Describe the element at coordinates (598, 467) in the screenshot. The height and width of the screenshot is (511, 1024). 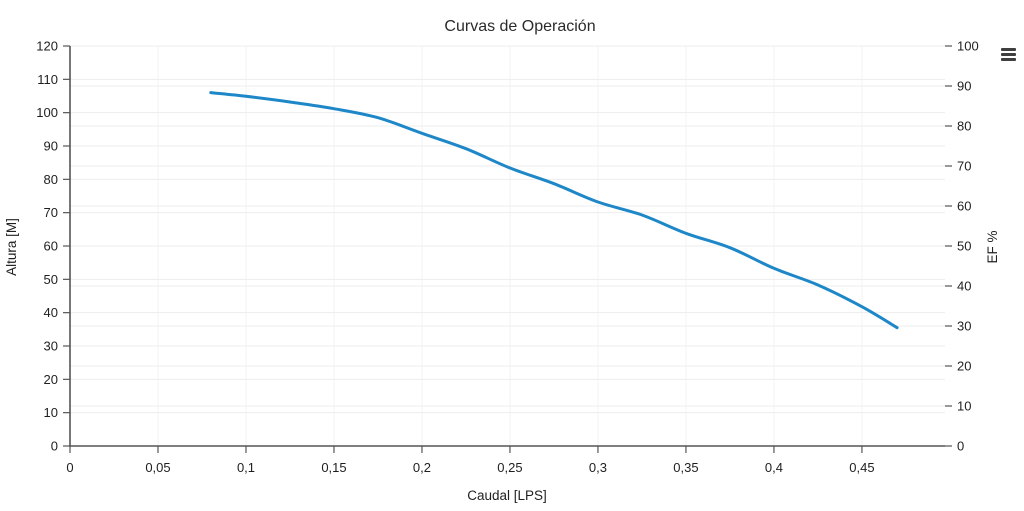
I see `x-tick-label: 0,3` at that location.